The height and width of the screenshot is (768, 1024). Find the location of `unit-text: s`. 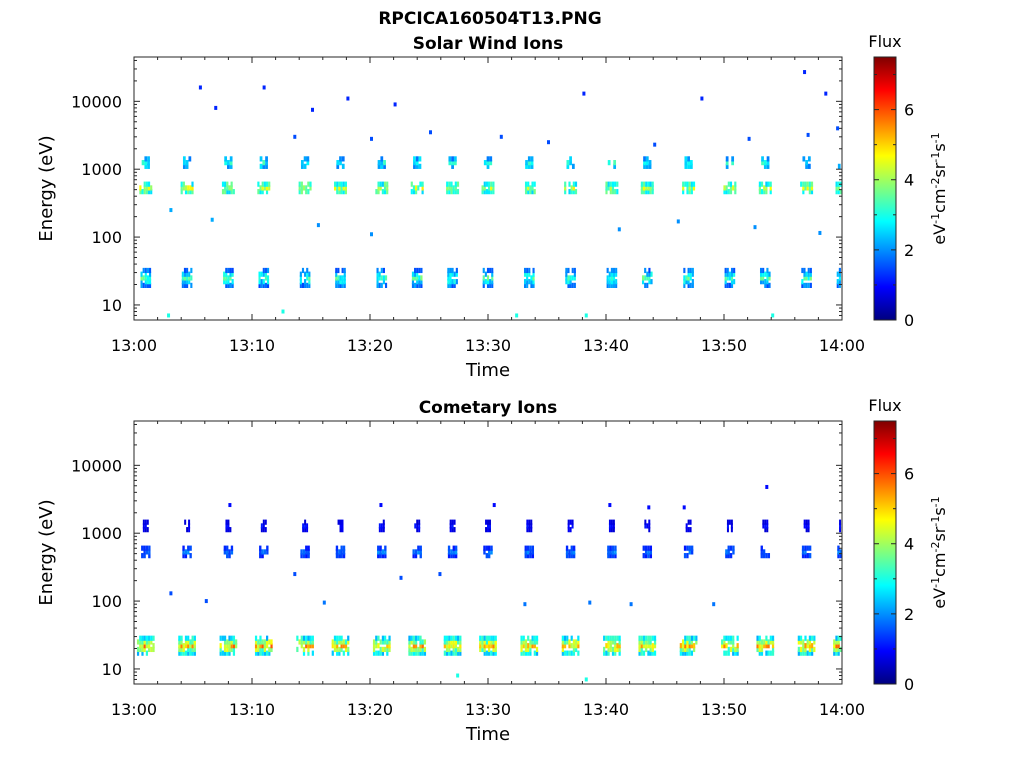

unit-text: s is located at coordinates (939, 147).